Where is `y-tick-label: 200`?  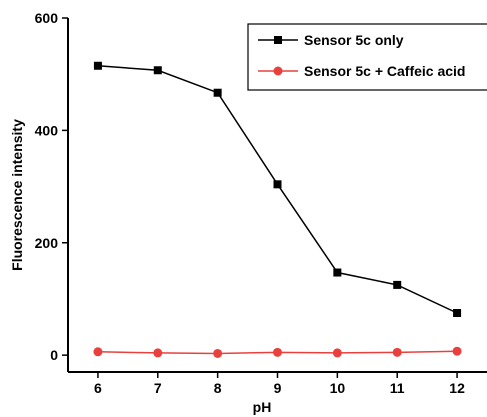
y-tick-label: 200 is located at coordinates (47, 243).